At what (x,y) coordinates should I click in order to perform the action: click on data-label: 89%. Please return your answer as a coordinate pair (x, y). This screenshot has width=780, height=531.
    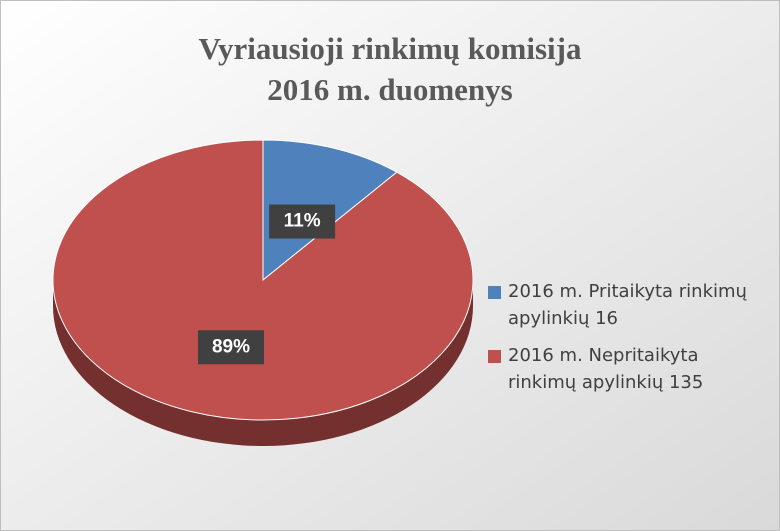
    Looking at the image, I should click on (231, 346).